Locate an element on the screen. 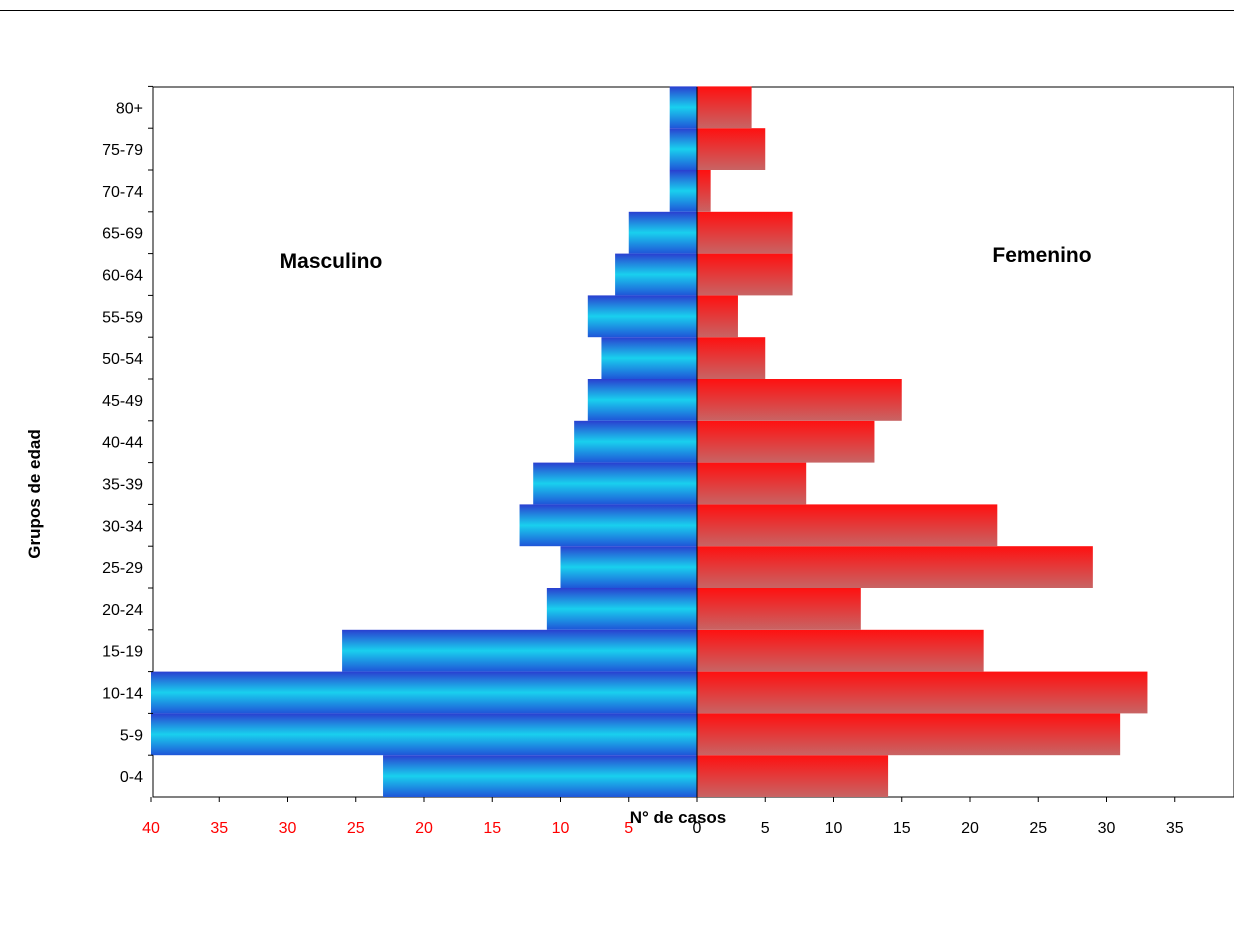  y-tick-label: 50-54 is located at coordinates (122, 359).